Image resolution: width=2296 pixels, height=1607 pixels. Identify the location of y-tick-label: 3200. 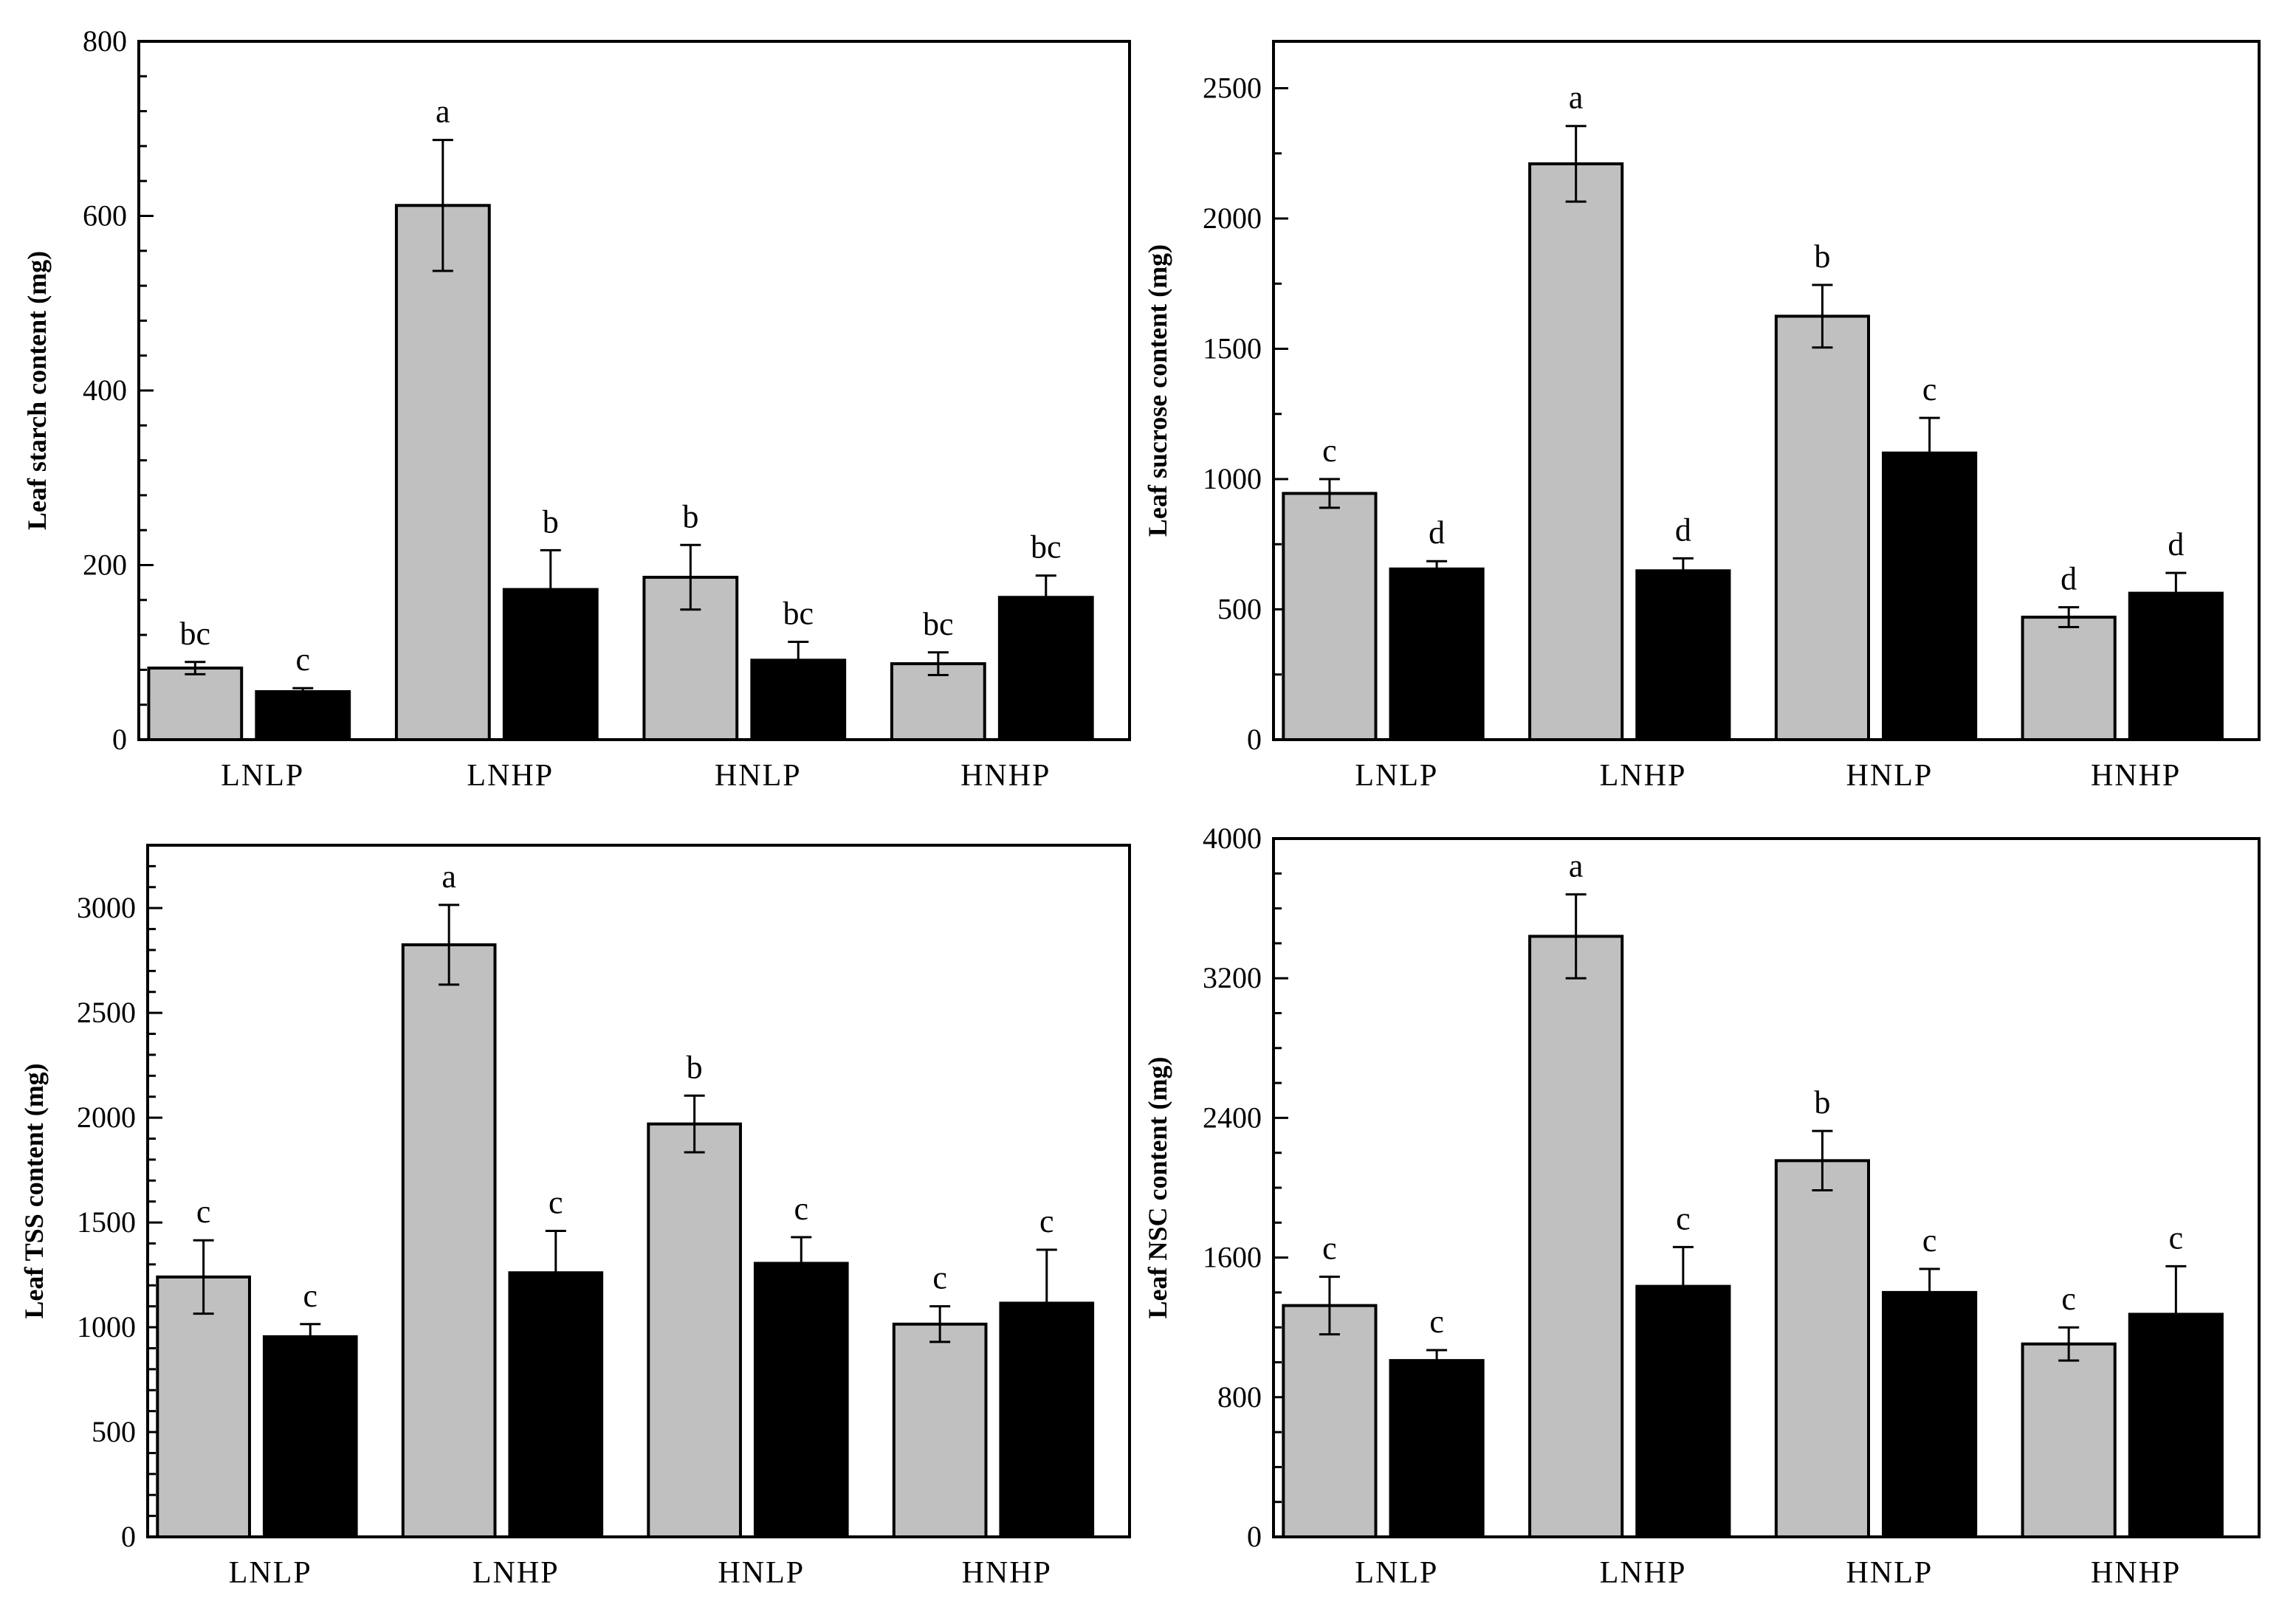
(1232, 977).